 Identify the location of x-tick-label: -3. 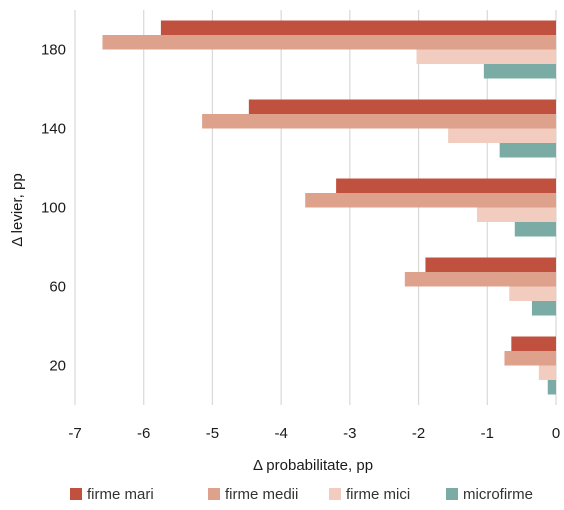
(349, 433).